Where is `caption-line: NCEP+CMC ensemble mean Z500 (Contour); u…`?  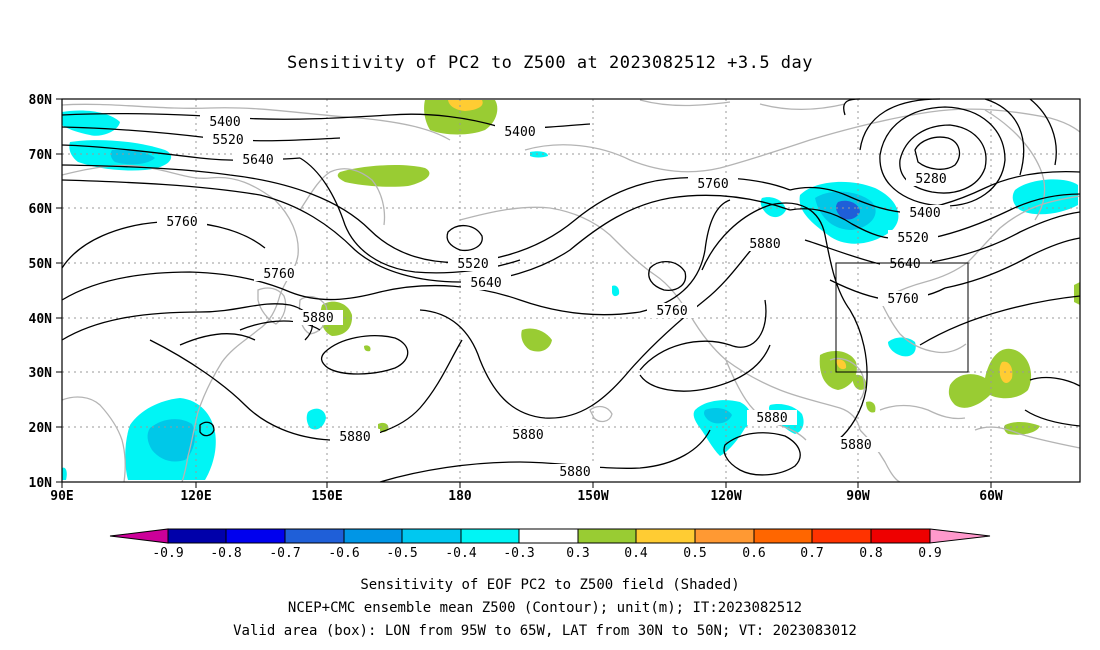
caption-line: NCEP+CMC ensemble mean Z500 (Contour); u… is located at coordinates (545, 608).